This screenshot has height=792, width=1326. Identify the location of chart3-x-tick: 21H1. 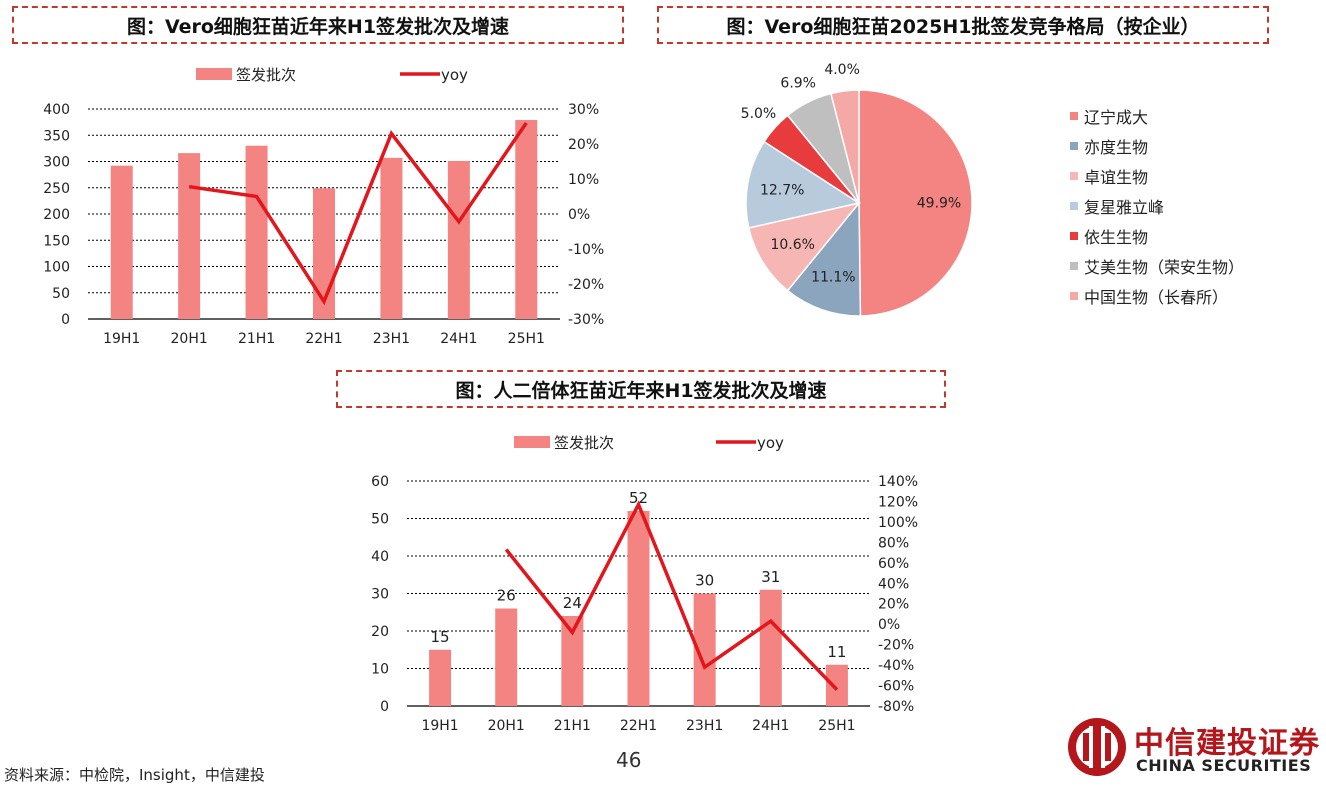
(572, 726).